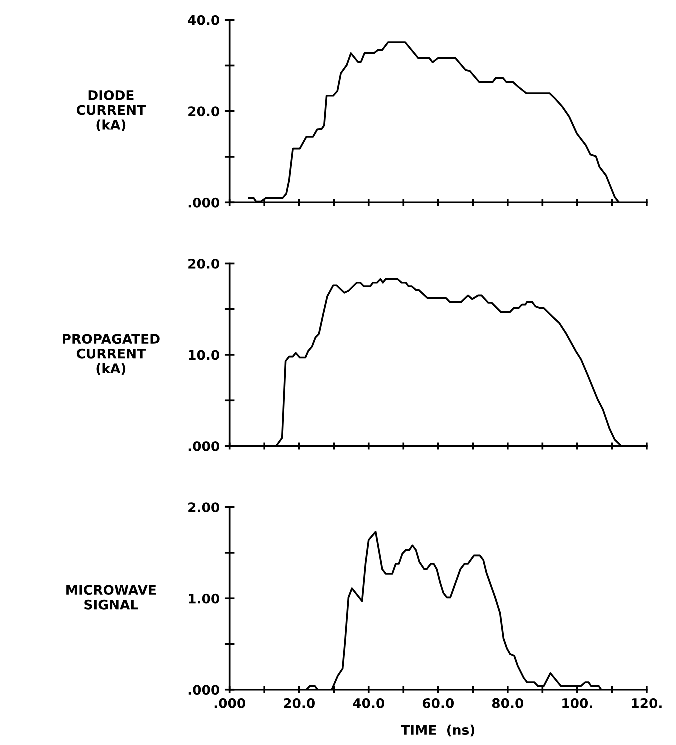  Describe the element at coordinates (369, 703) in the screenshot. I see `x-tick-label: 40.0` at that location.